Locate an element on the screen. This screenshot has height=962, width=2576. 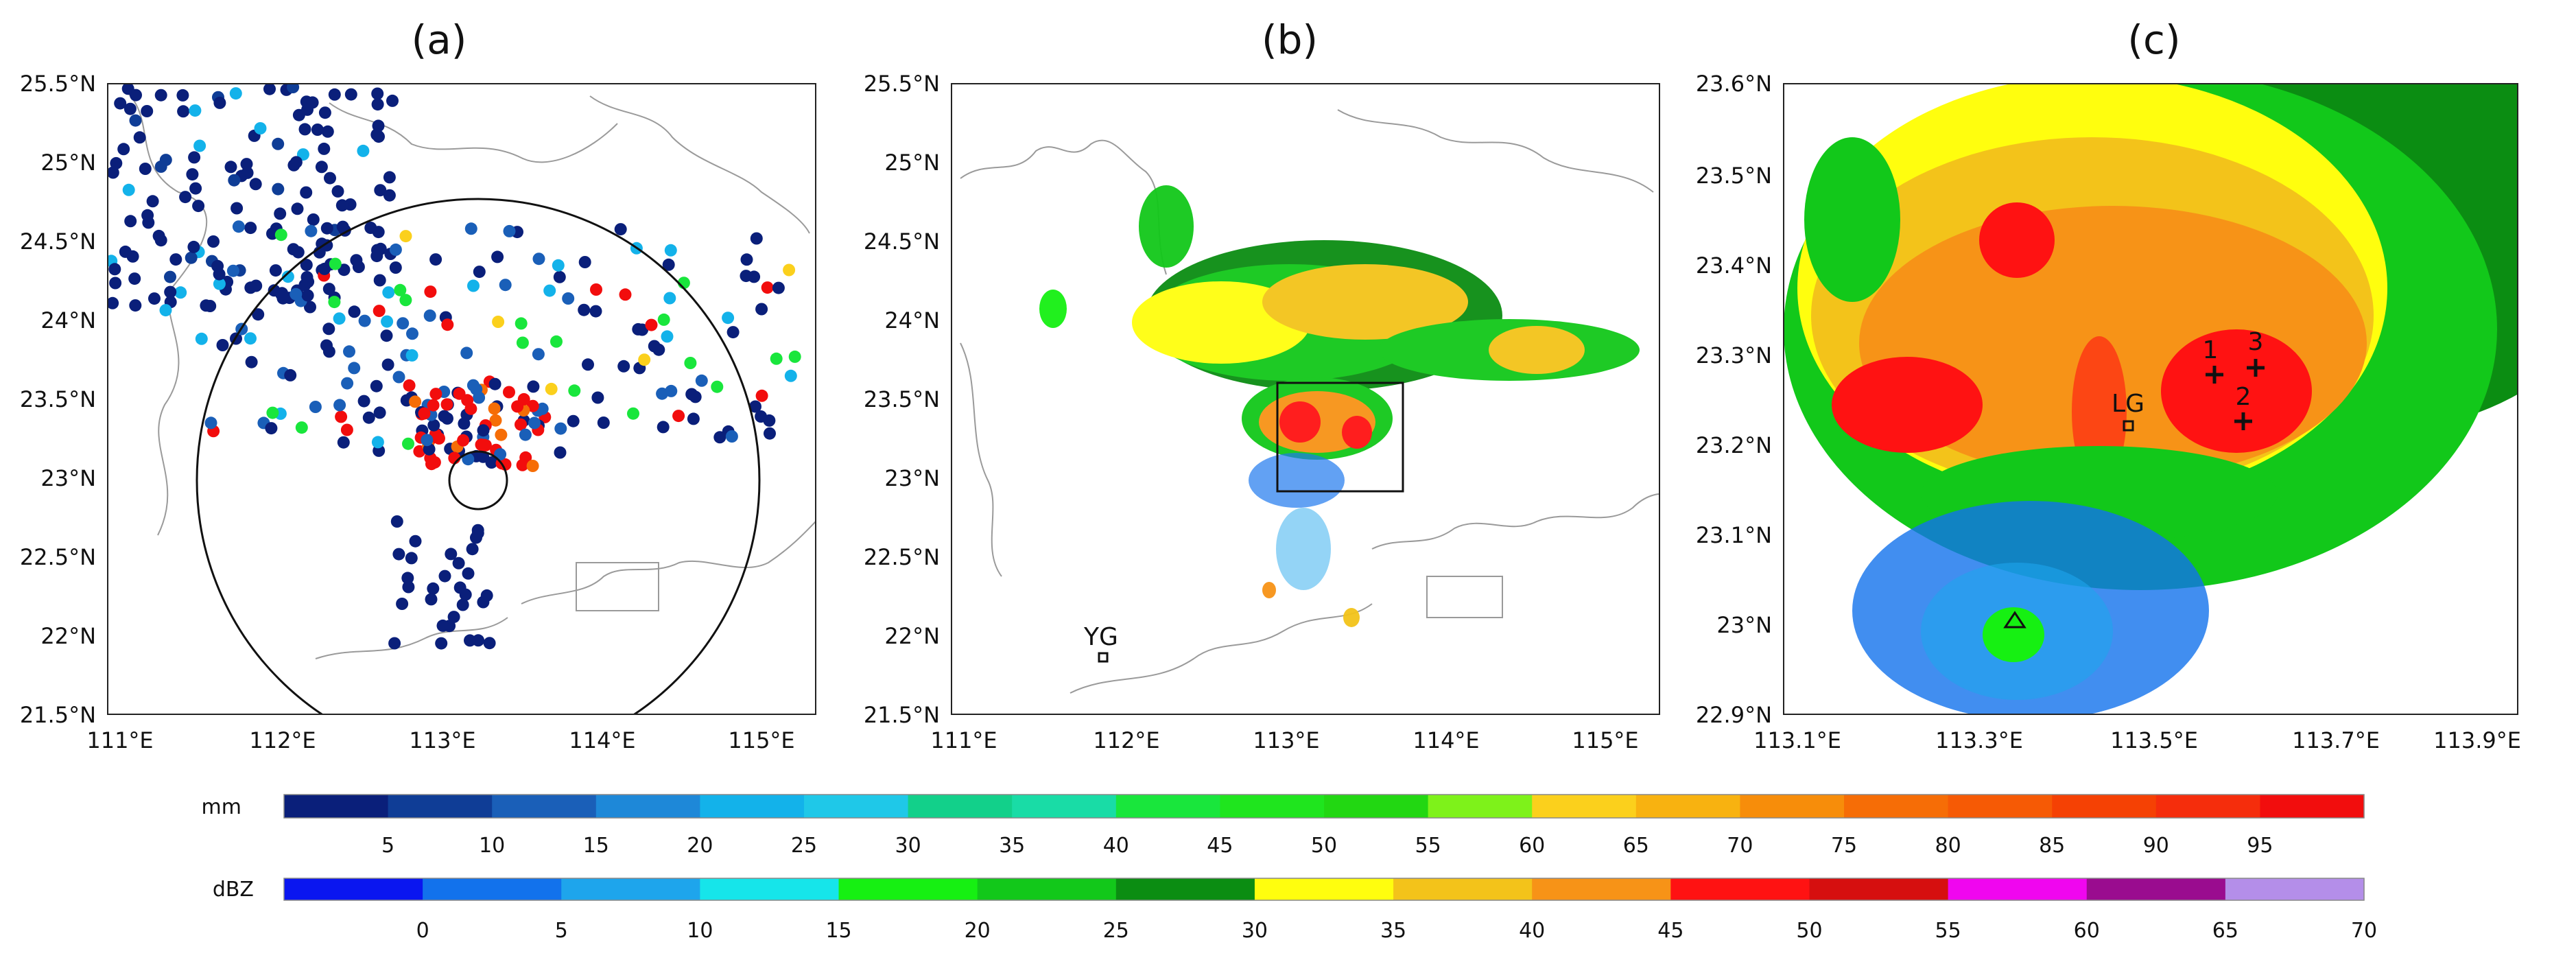
y-tick-label: 23.1°N is located at coordinates (1734, 535).